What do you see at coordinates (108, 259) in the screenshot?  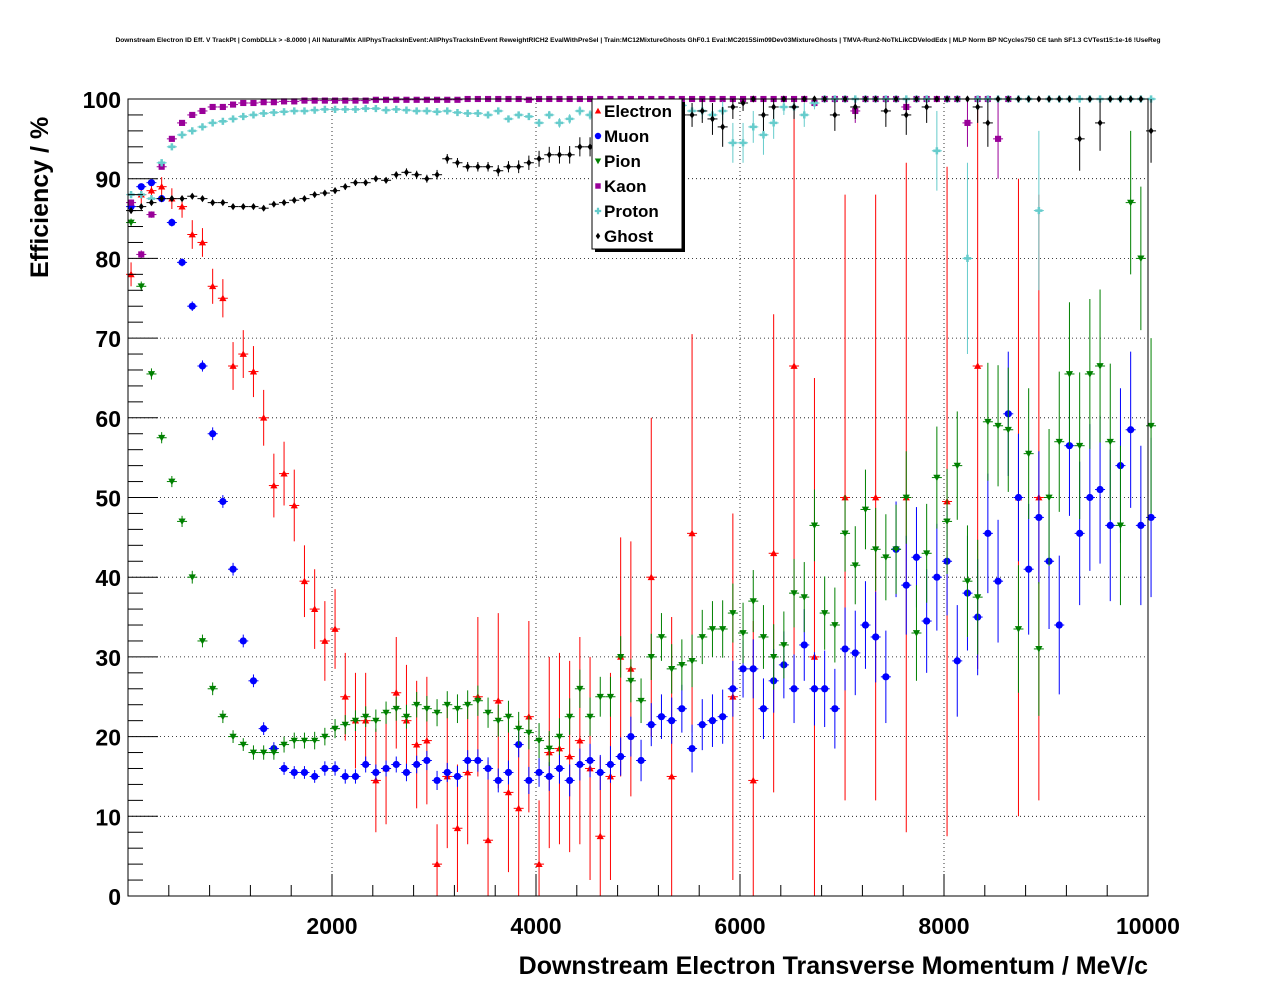 I see `y-tick-label: 80` at bounding box center [108, 259].